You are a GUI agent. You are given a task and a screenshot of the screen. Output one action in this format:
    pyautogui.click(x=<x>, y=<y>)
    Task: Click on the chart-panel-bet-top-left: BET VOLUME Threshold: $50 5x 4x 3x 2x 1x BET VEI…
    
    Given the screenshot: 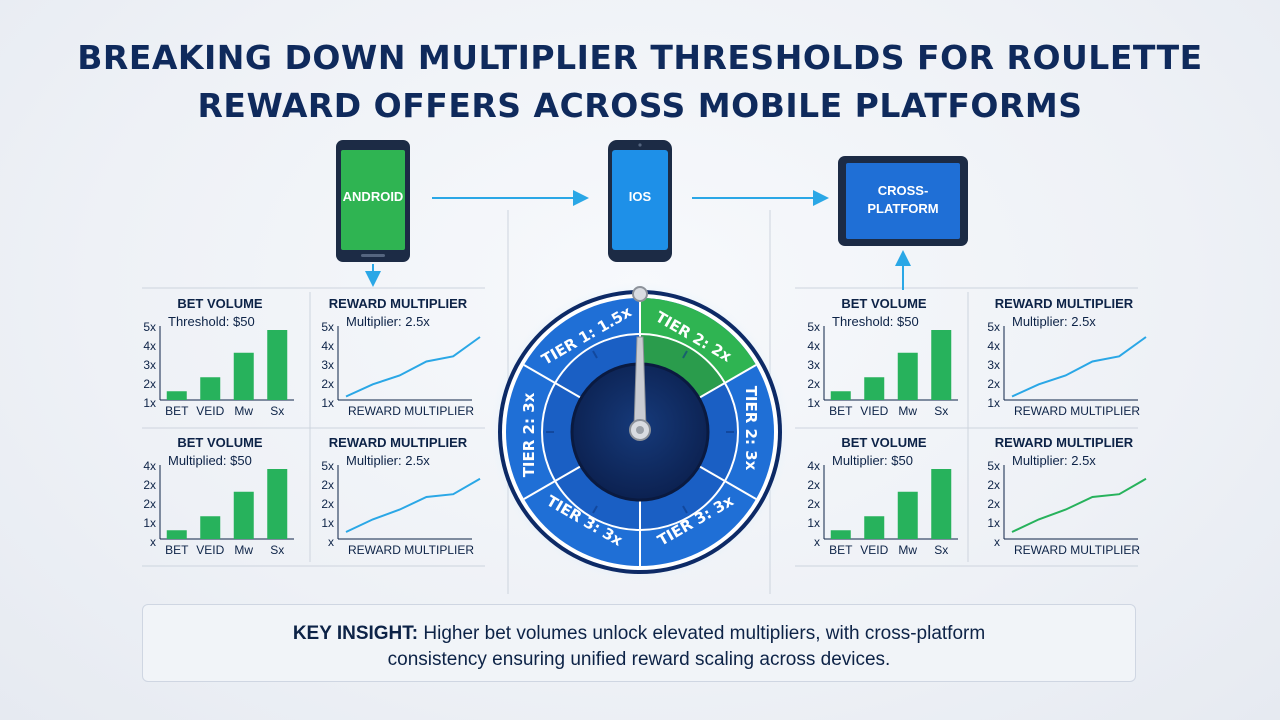 What is the action you would take?
    pyautogui.click(x=220, y=361)
    